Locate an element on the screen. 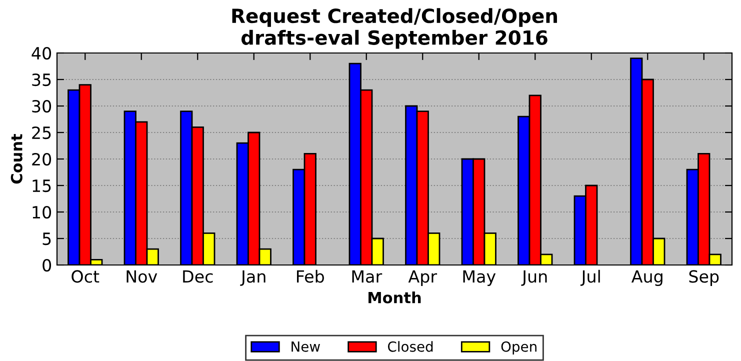  x-tick-label: Dec is located at coordinates (198, 276).